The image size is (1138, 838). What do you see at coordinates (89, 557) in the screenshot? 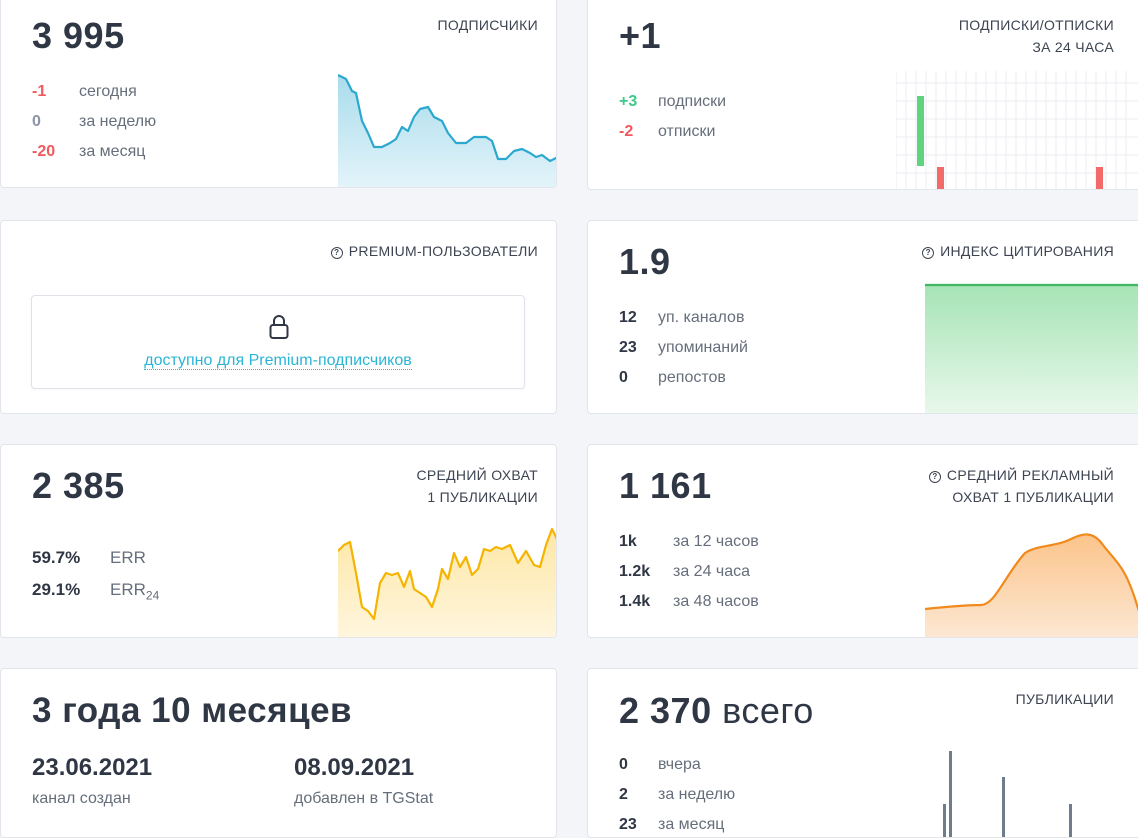
I see `stat-row-err: 59.7% ERR` at bounding box center [89, 557].